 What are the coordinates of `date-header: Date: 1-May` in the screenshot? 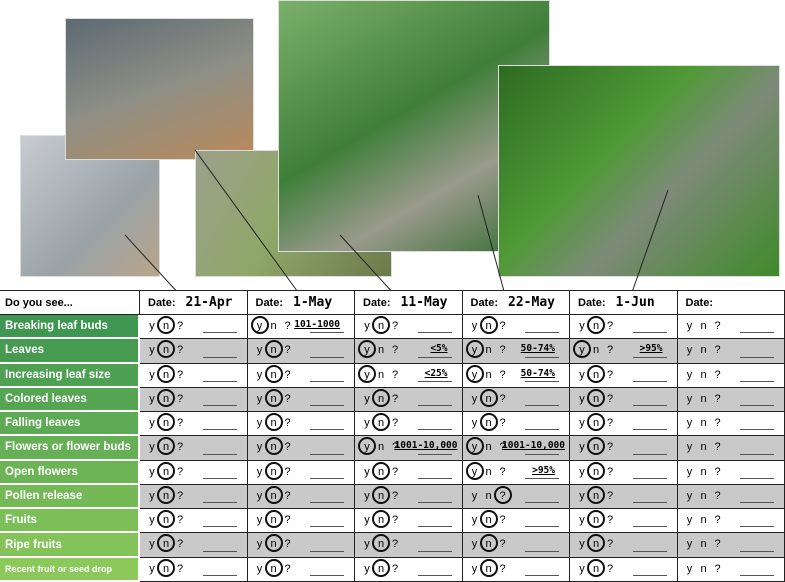 It's located at (301, 302).